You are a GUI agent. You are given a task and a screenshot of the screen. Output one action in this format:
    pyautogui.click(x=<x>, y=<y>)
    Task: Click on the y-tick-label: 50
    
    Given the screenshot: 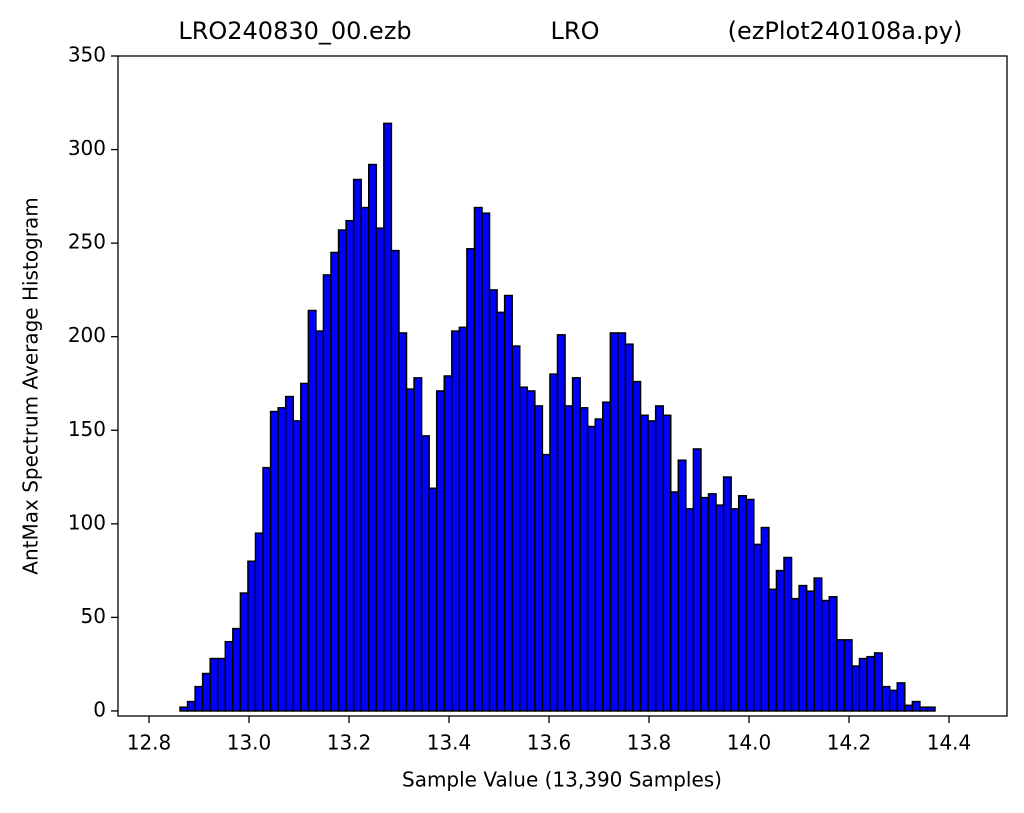 What is the action you would take?
    pyautogui.click(x=93, y=616)
    